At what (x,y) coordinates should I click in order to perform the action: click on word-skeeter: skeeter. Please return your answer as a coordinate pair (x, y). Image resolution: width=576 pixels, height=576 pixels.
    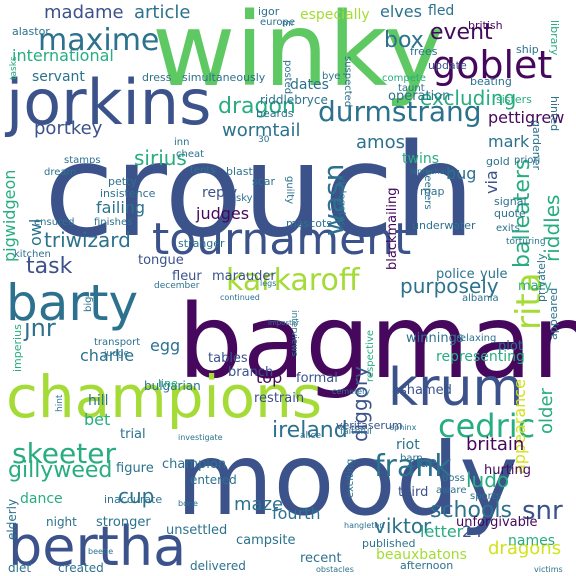
    Looking at the image, I should click on (64, 453).